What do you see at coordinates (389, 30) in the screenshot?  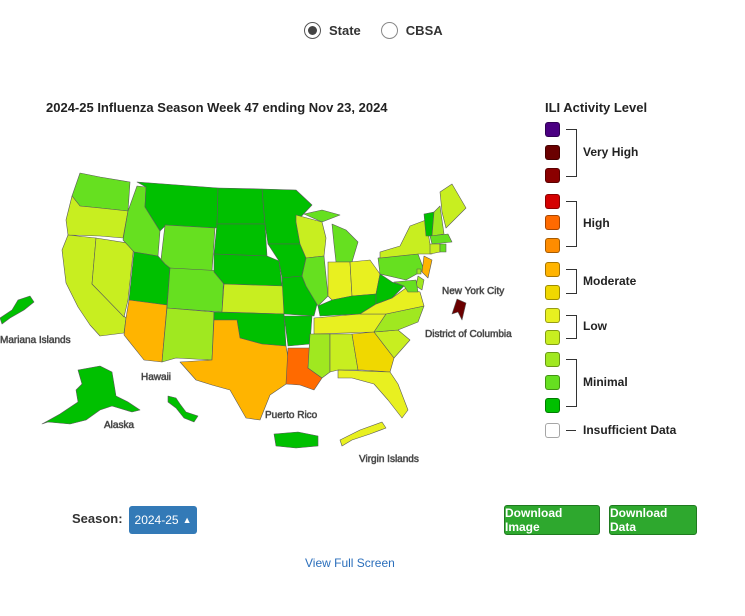 I see `cbsa-radio-indicator` at bounding box center [389, 30].